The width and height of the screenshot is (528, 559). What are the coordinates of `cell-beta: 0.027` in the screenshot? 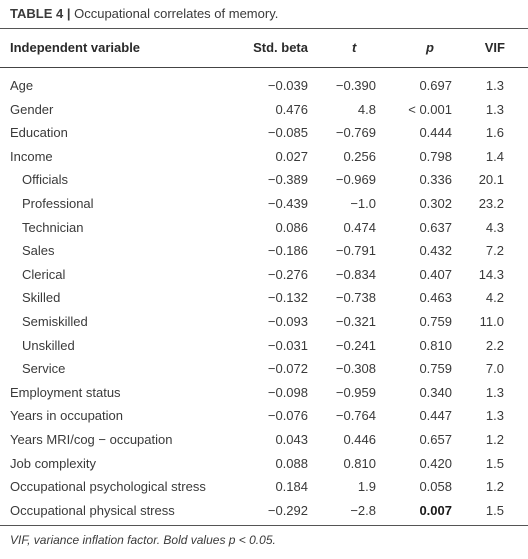 It's located at (291, 156).